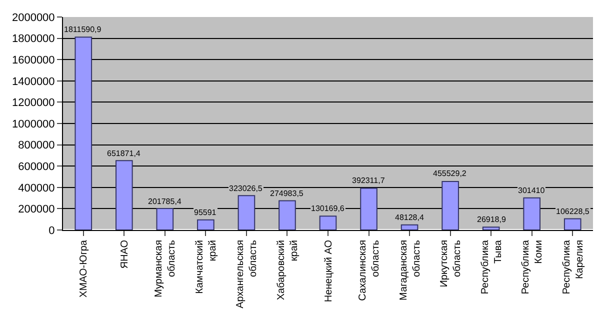  I want to click on y-tick-label: 0, so click(51, 230).